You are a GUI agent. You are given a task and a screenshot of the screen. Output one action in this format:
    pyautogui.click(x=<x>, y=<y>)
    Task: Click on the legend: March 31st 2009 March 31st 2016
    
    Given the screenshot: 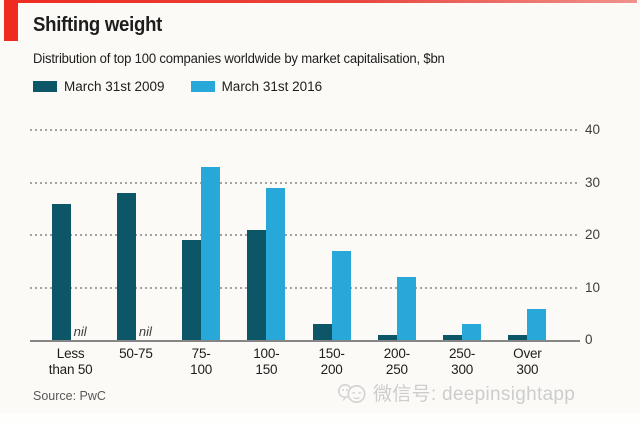 What is the action you would take?
    pyautogui.click(x=177, y=86)
    